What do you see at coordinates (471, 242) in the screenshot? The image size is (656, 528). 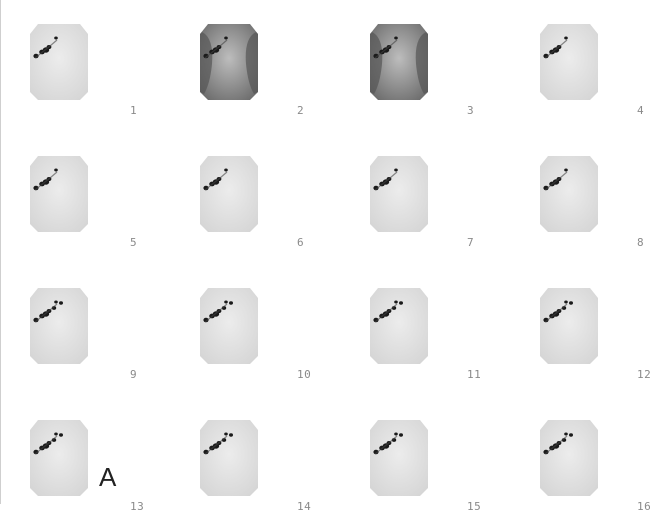 I see `frame-number-7: 7` at bounding box center [471, 242].